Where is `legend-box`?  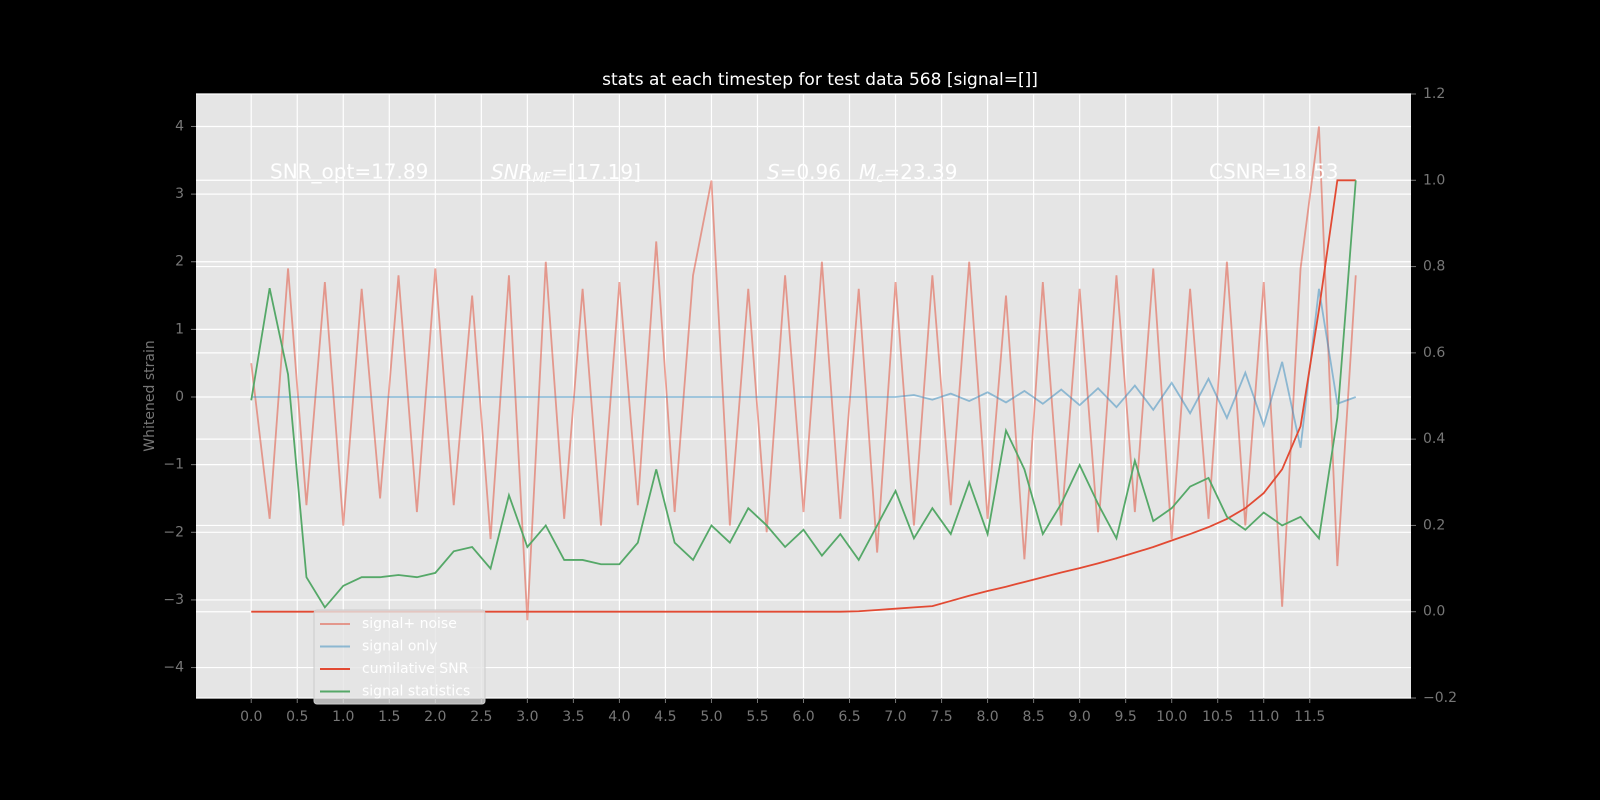
legend-box is located at coordinates (399, 657).